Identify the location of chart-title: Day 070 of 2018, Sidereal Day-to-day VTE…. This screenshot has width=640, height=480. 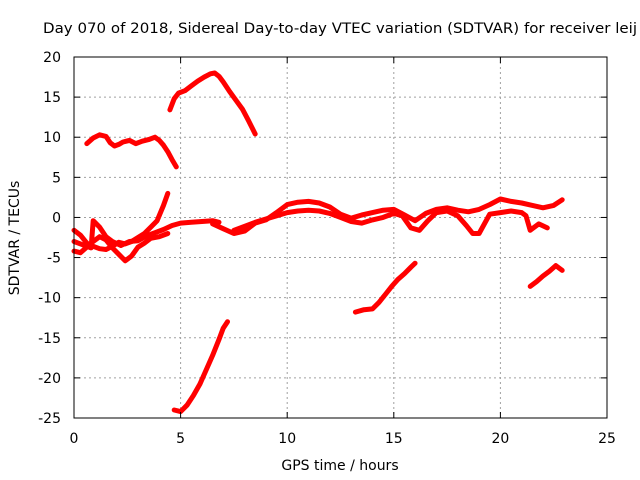
(340, 29).